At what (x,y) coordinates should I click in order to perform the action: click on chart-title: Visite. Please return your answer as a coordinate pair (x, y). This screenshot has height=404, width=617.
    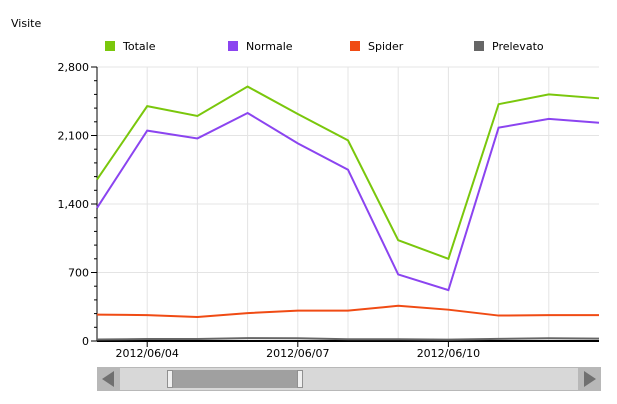
    Looking at the image, I should click on (26, 23).